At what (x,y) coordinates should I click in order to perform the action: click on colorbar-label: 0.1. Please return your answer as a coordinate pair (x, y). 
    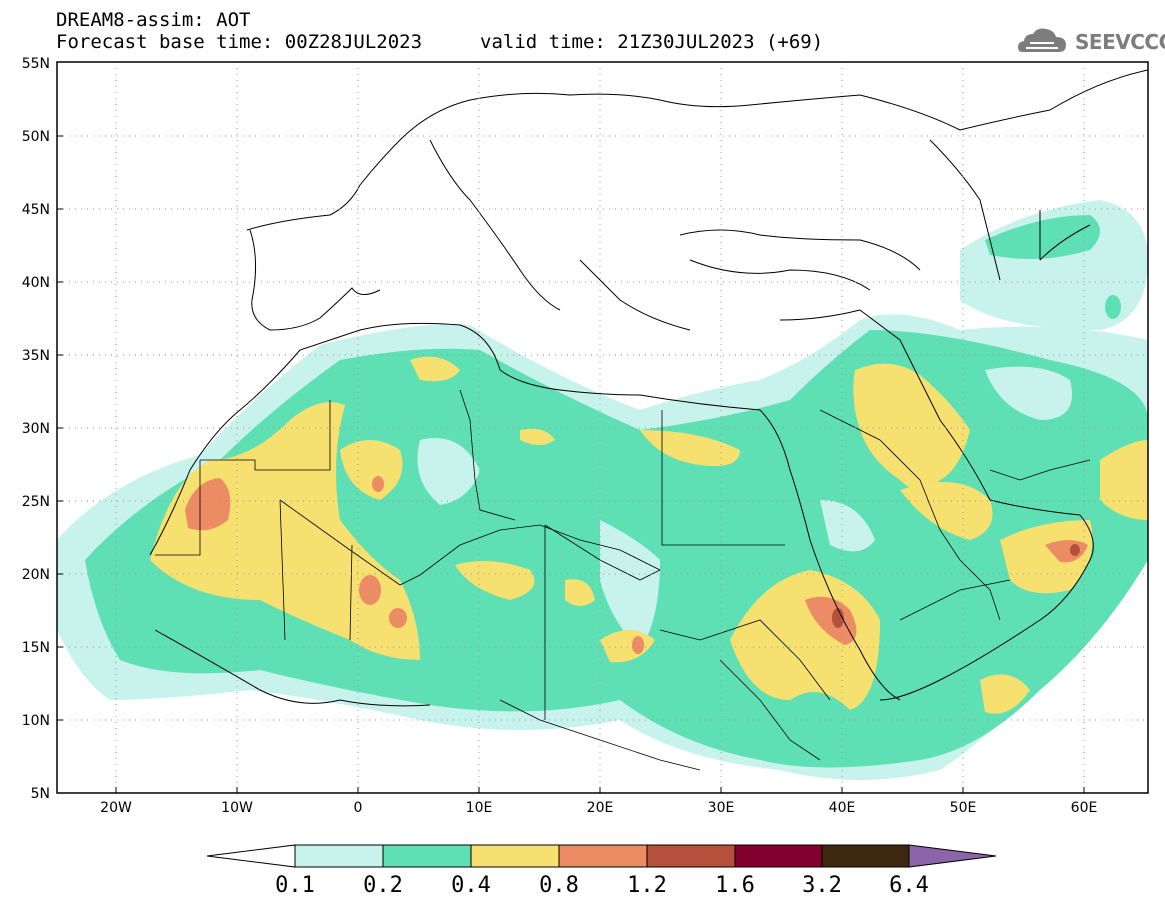
    Looking at the image, I should click on (295, 885).